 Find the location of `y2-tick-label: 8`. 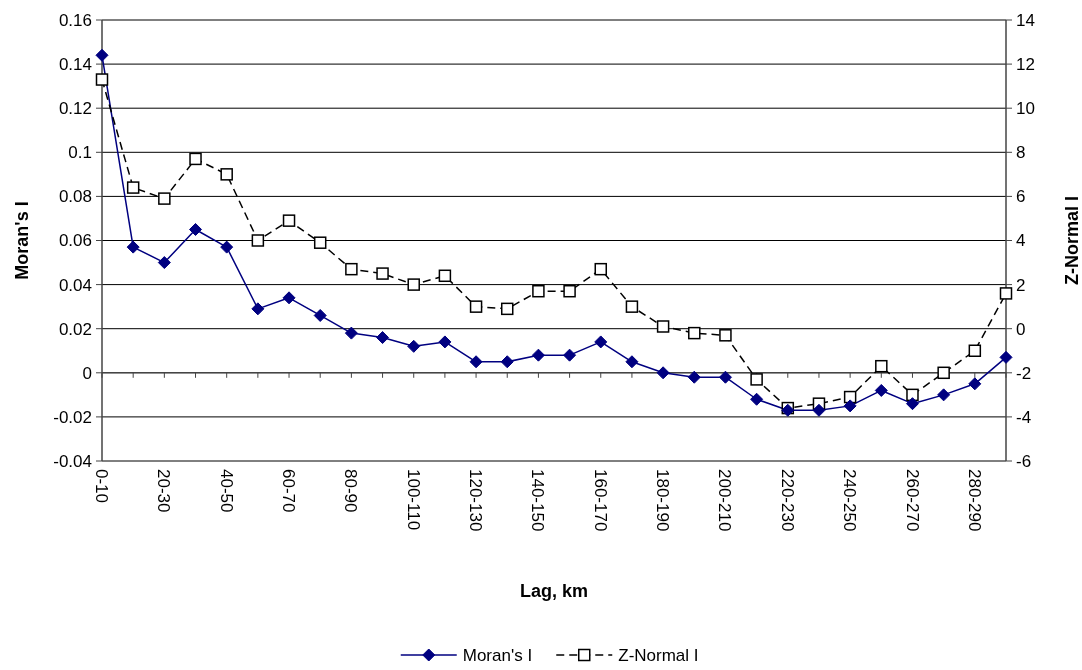

y2-tick-label: 8 is located at coordinates (1021, 153).